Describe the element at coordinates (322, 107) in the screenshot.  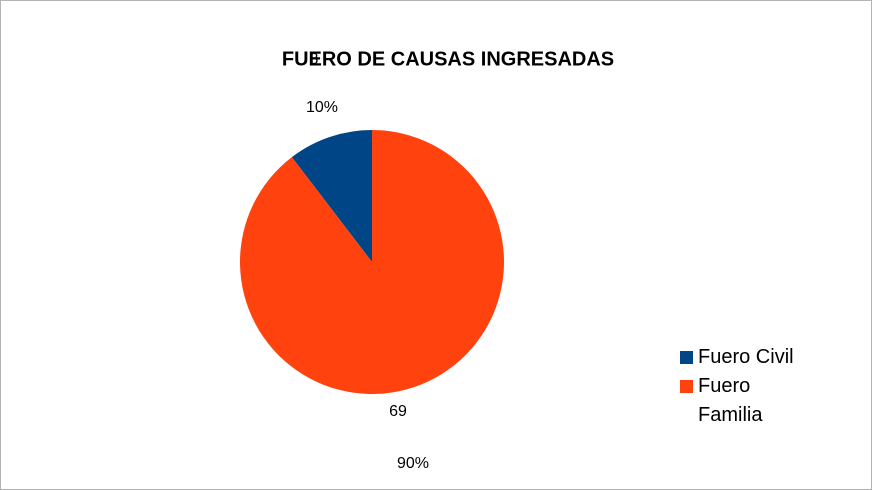
I see `percent-label: 10%` at that location.